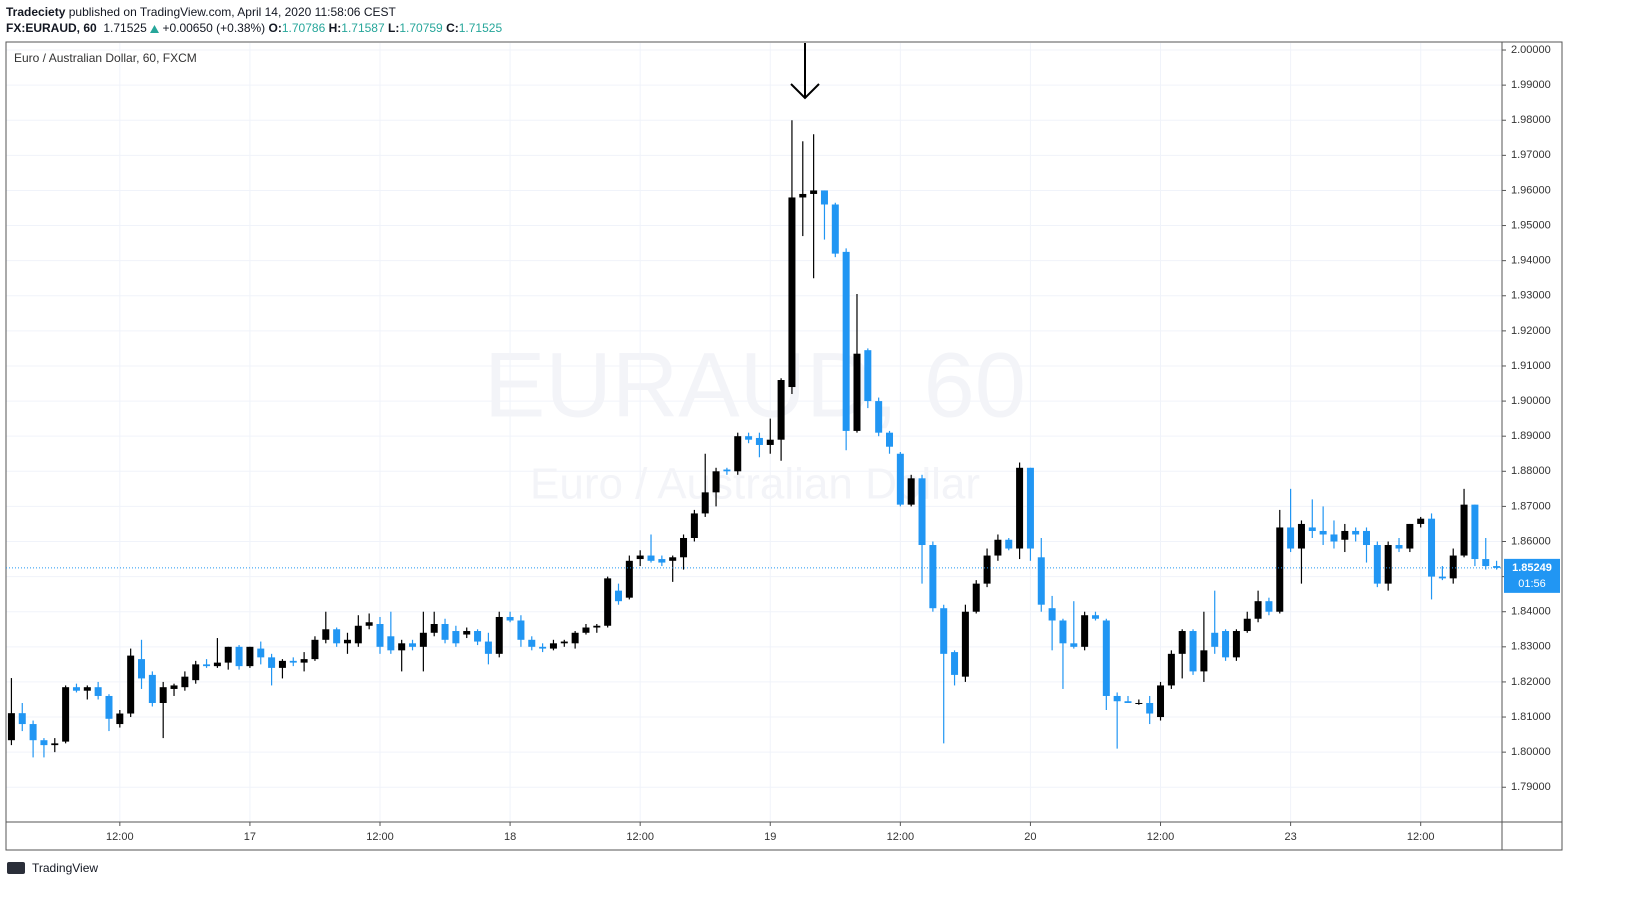 Image resolution: width=1627 pixels, height=919 pixels. I want to click on watermark: EURAUD, 60, so click(755, 385).